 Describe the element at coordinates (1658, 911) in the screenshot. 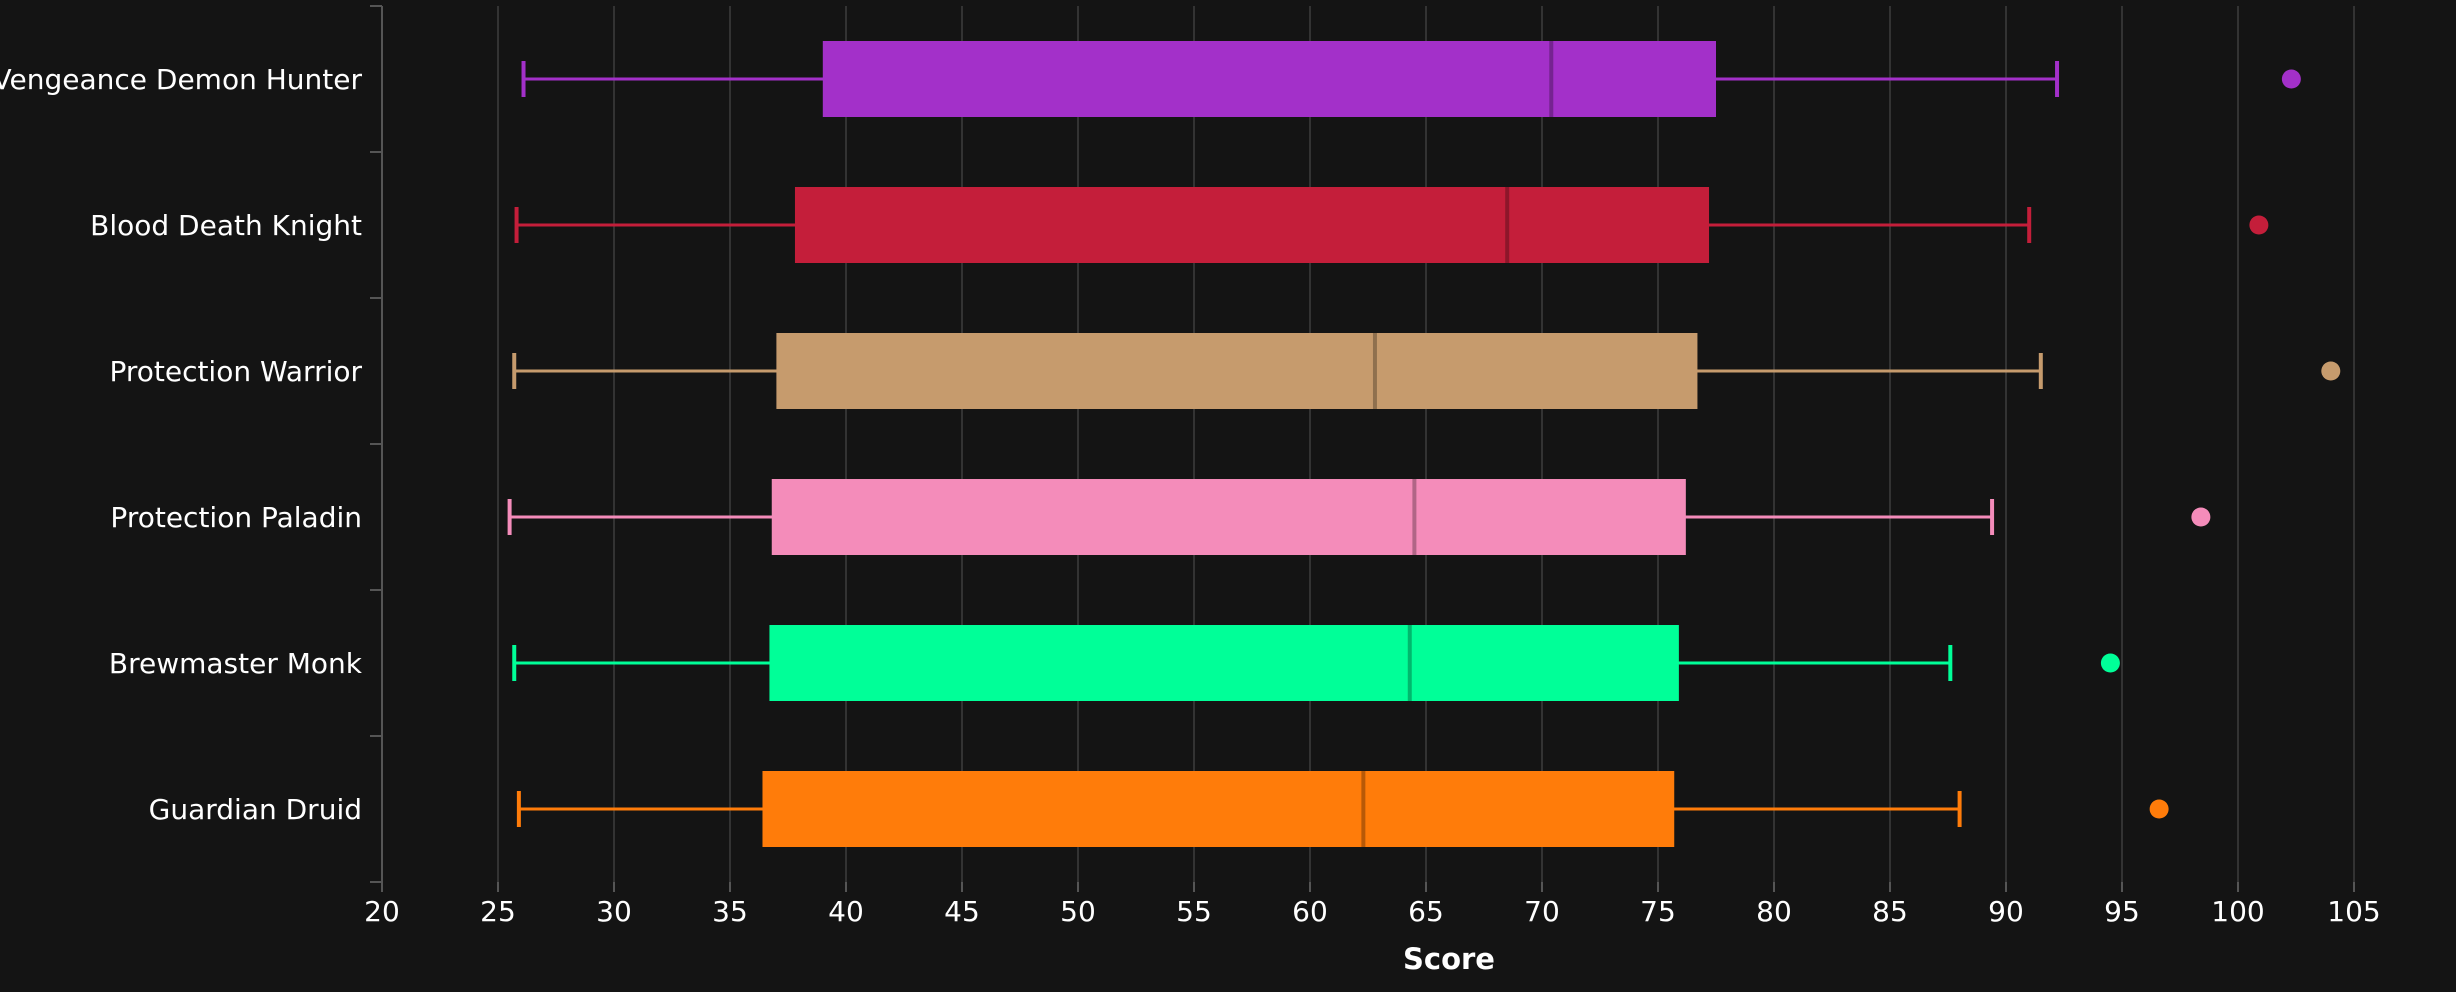

I see `x-tick-label: 75` at that location.